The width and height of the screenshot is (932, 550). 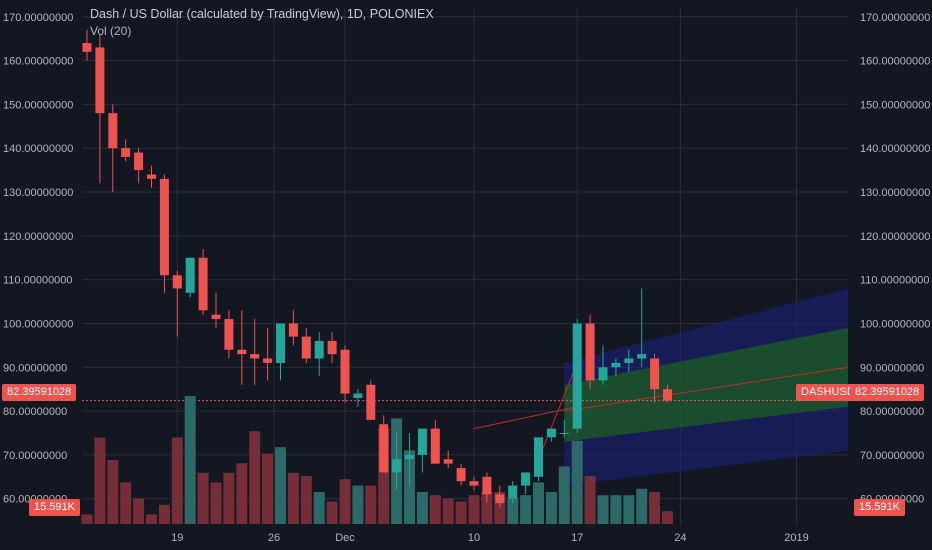 What do you see at coordinates (680, 538) in the screenshot?
I see `x-tick-label: 24` at bounding box center [680, 538].